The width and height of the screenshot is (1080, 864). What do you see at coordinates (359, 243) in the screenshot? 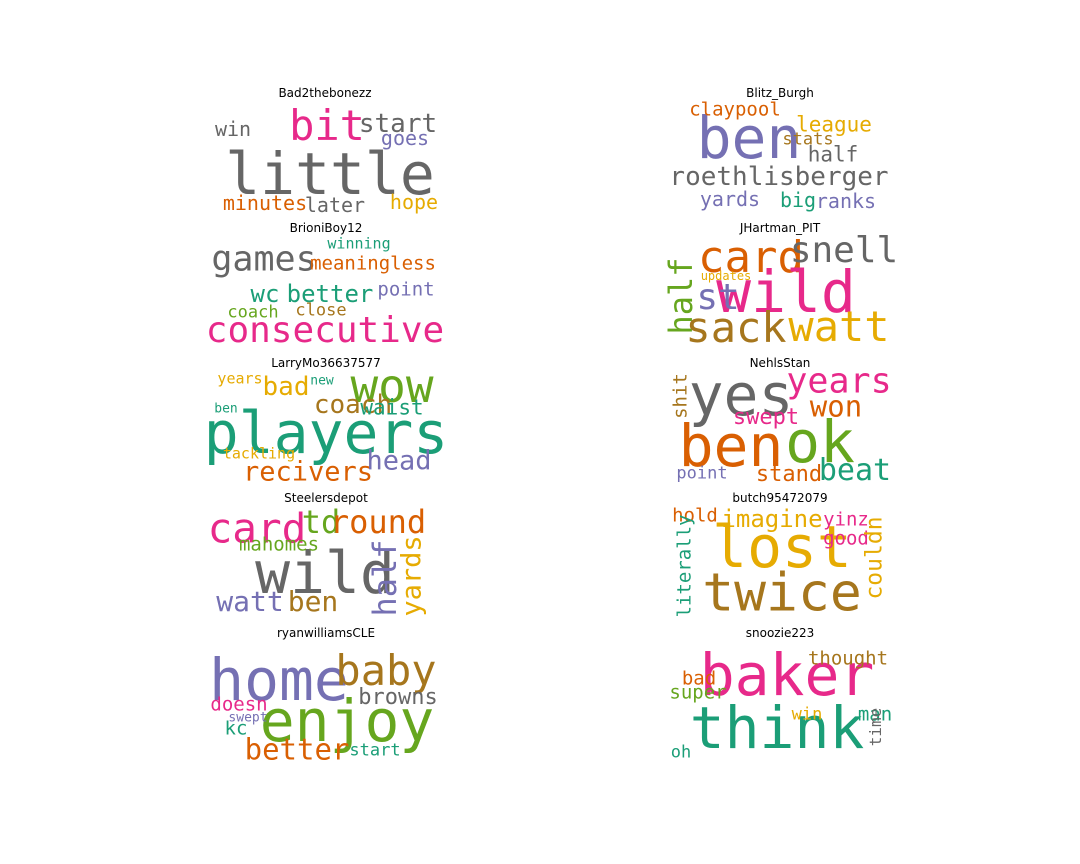
I see `cloud-word: winning` at bounding box center [359, 243].